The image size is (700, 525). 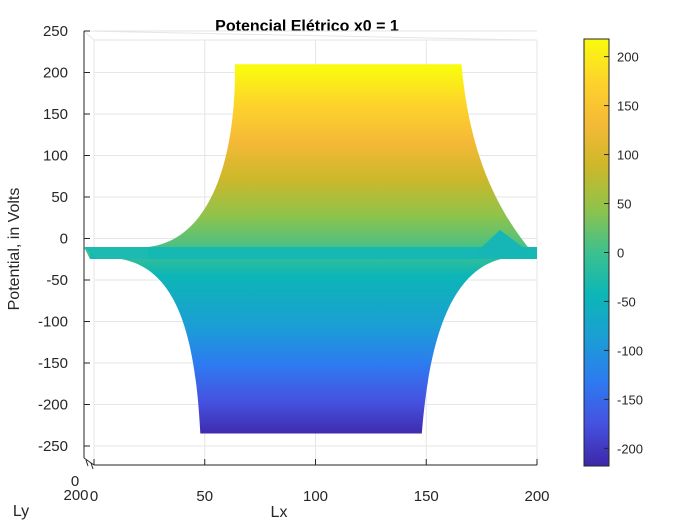 I want to click on y-axis-line, so click(x=89, y=461).